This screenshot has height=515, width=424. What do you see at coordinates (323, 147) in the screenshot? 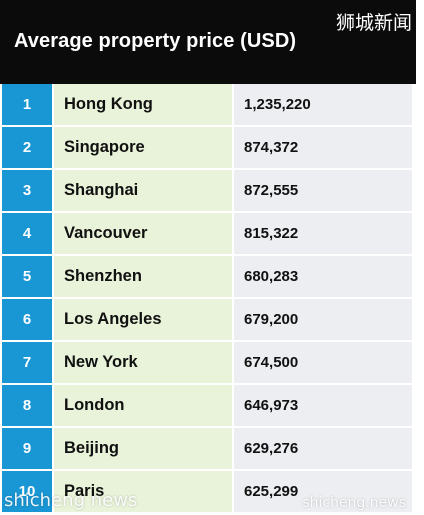
I see `price-cell: 874,372` at bounding box center [323, 147].